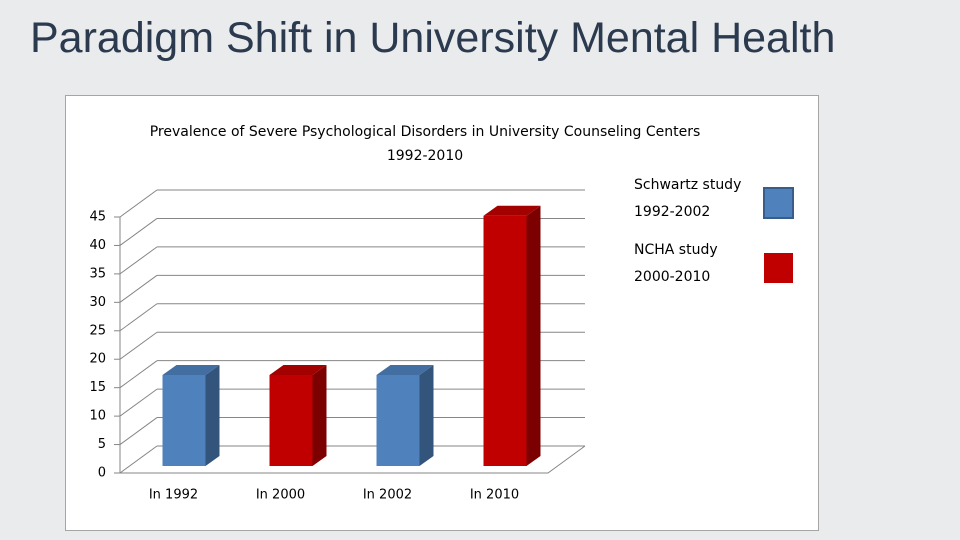 The image size is (960, 540). What do you see at coordinates (97, 416) in the screenshot?
I see `y-tick-label: 10` at bounding box center [97, 416].